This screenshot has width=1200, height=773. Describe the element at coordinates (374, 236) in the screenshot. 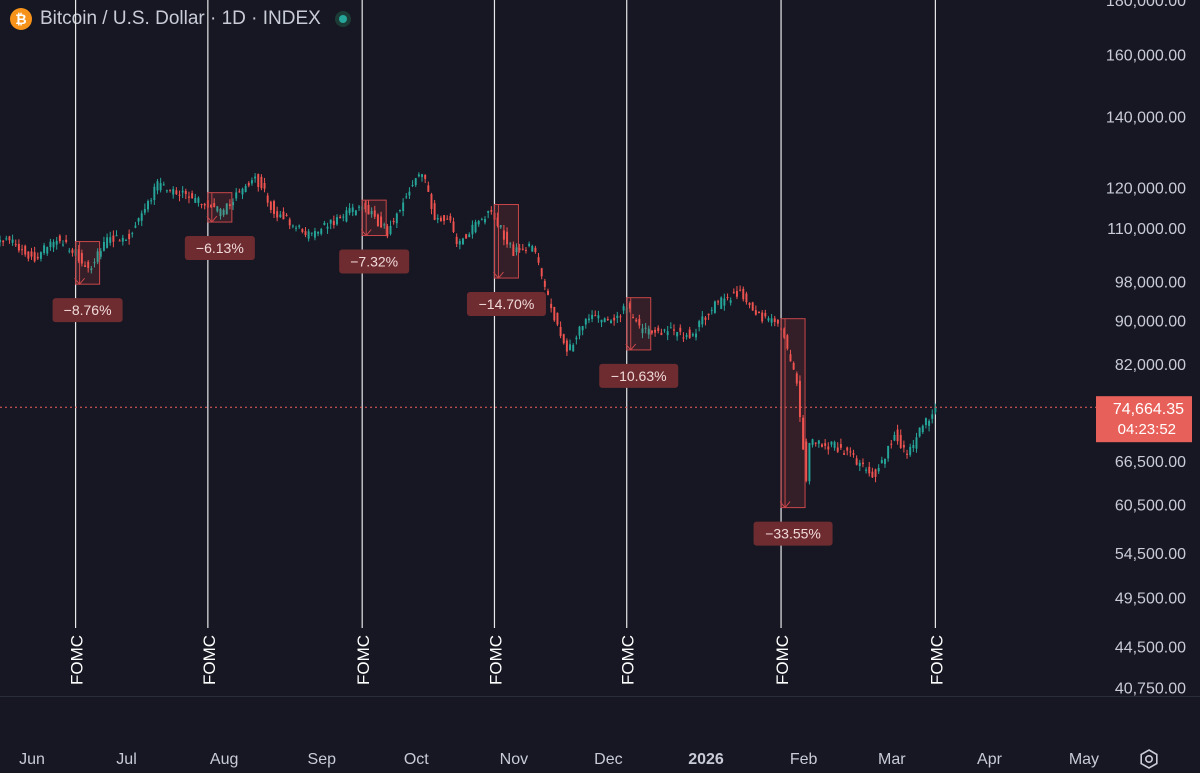

I see `drawdown-marker: −7.32%` at that location.